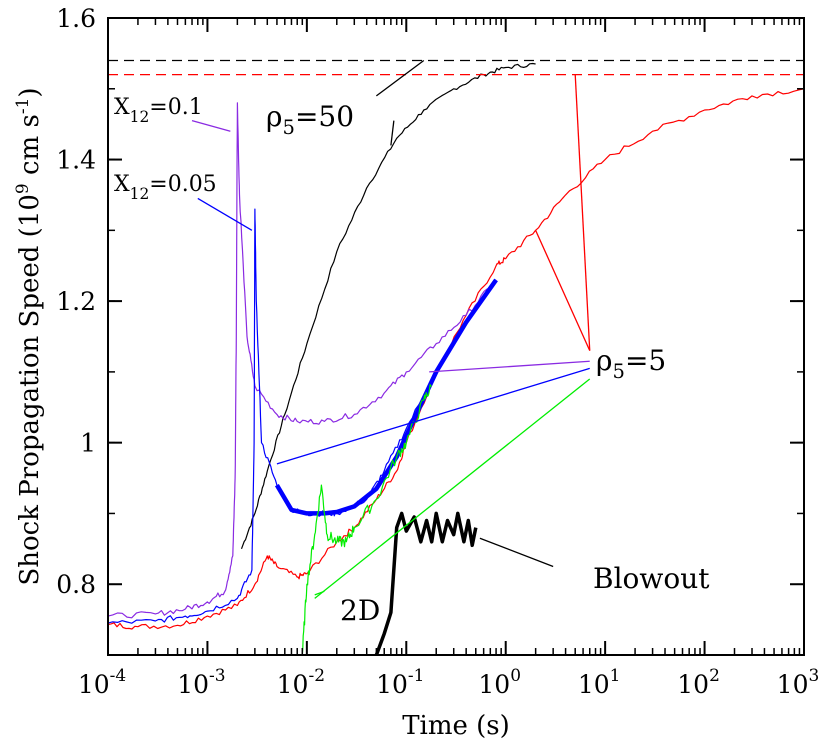  What do you see at coordinates (76, 584) in the screenshot?
I see `y-tick-label: 0.8` at bounding box center [76, 584].